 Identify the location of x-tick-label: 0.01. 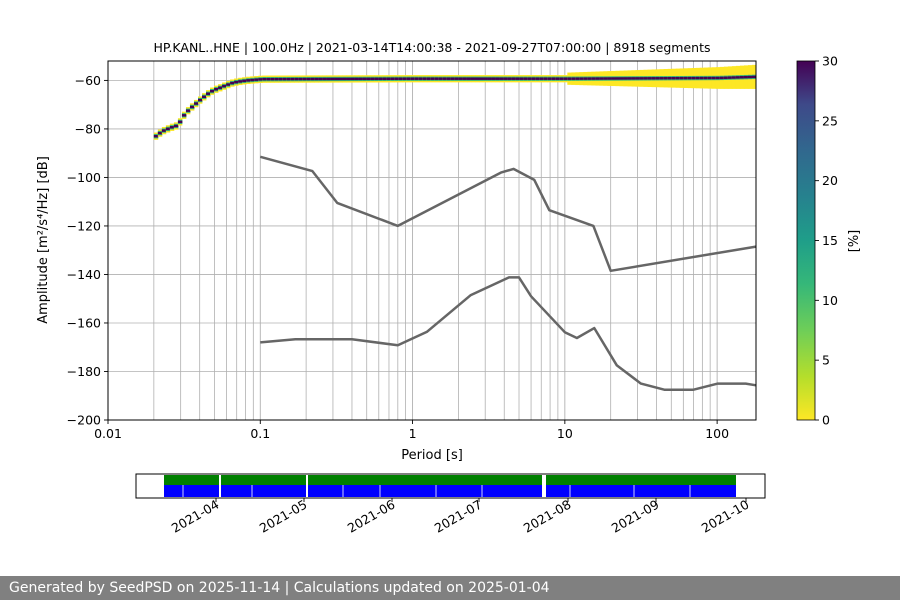
(108, 433).